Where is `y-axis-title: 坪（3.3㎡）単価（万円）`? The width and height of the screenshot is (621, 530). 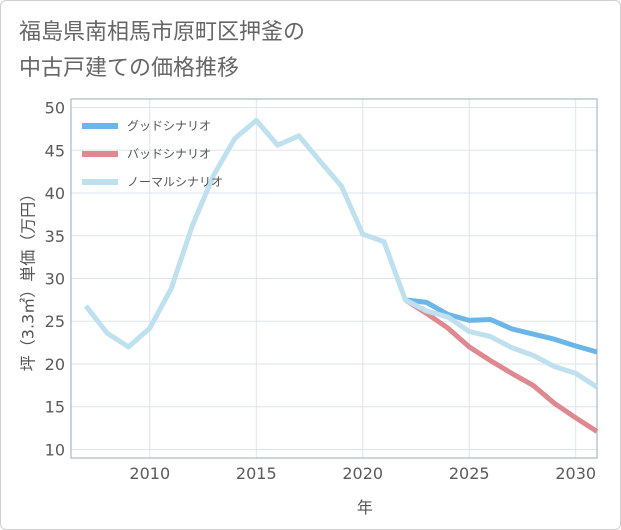 y-axis-title: 坪（3.3㎡）単価（万円） is located at coordinates (28, 278).